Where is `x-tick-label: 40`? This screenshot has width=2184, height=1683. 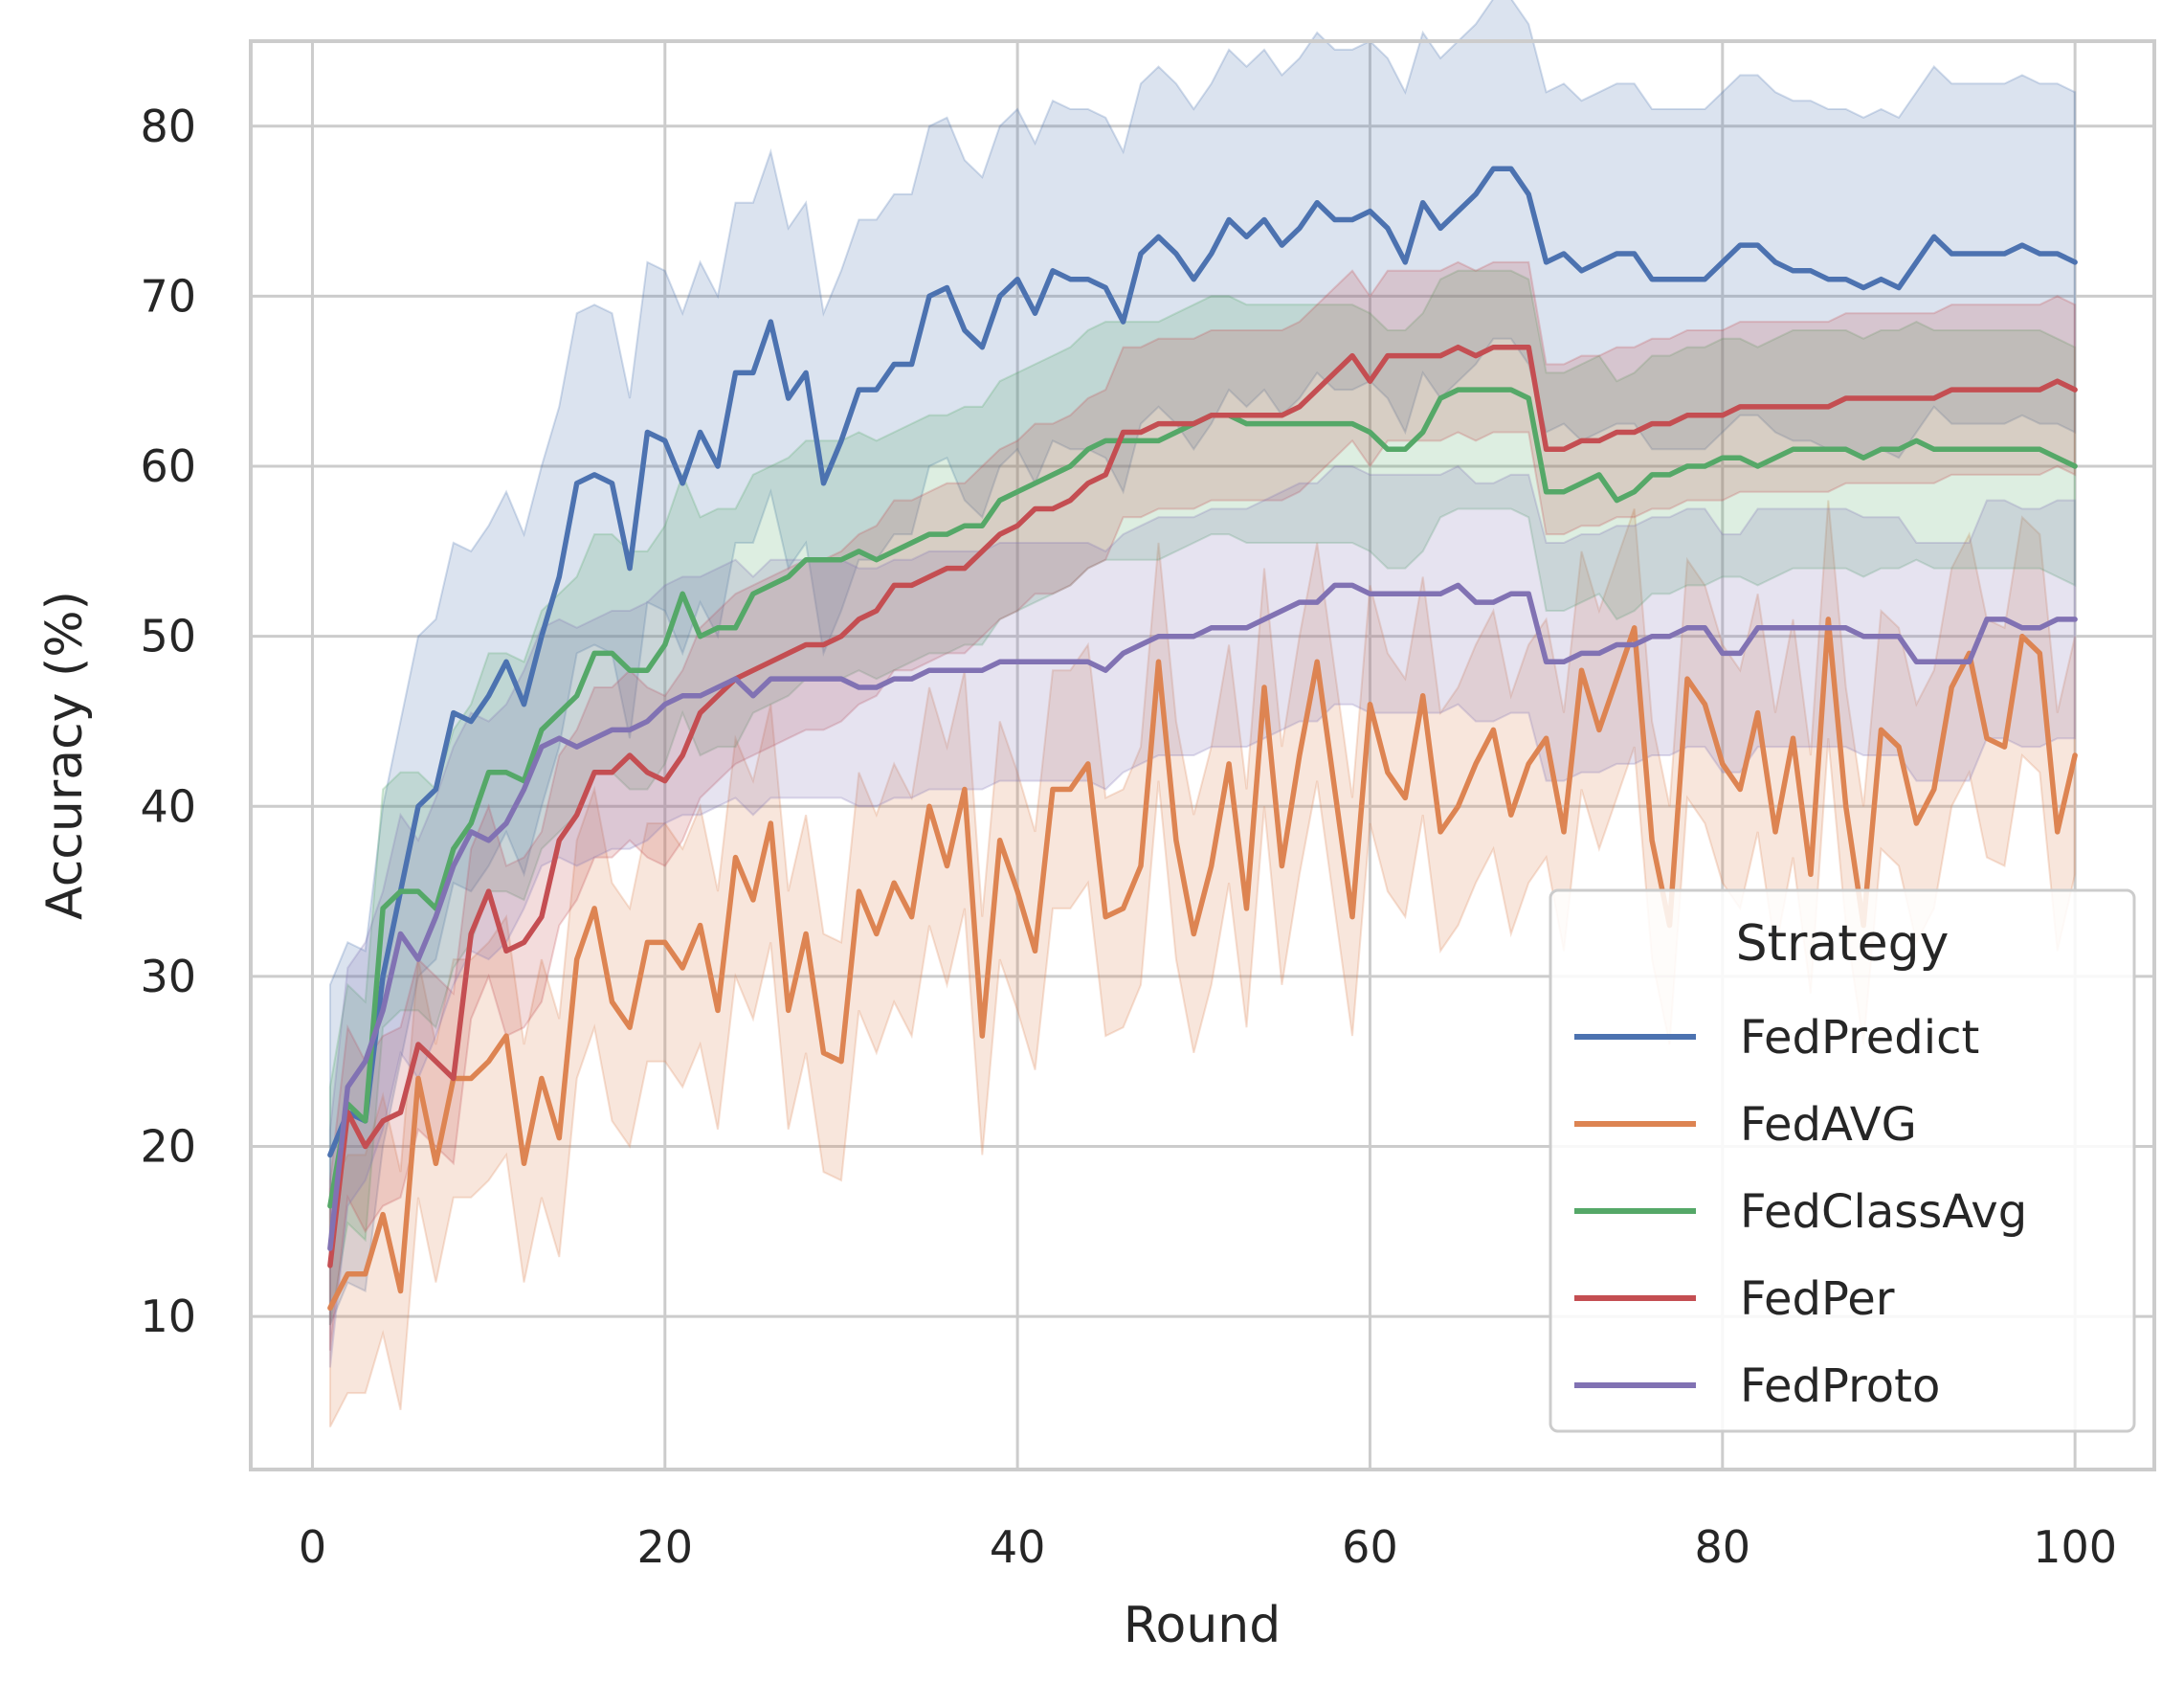
x-tick-label: 40 is located at coordinates (1018, 1547).